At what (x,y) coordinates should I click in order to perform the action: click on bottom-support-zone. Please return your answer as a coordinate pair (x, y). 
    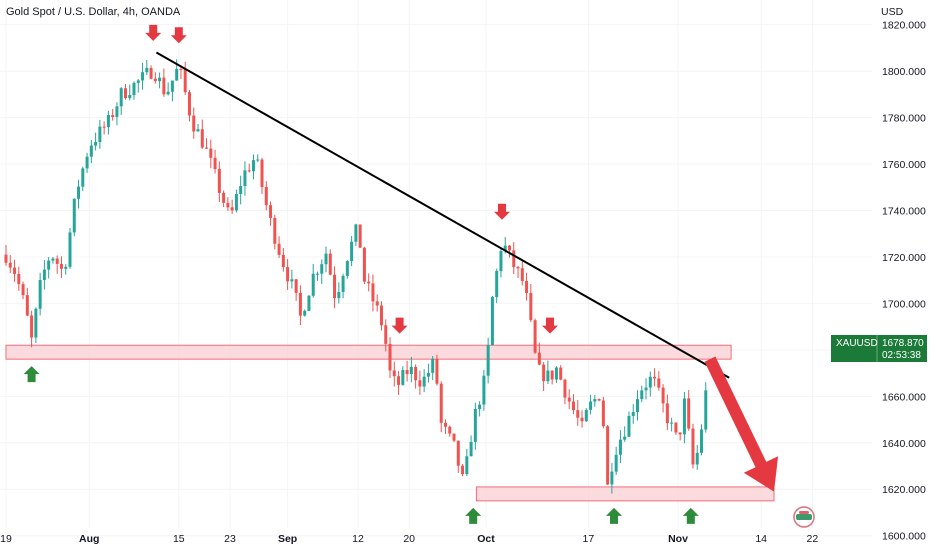
    Looking at the image, I should click on (625, 494).